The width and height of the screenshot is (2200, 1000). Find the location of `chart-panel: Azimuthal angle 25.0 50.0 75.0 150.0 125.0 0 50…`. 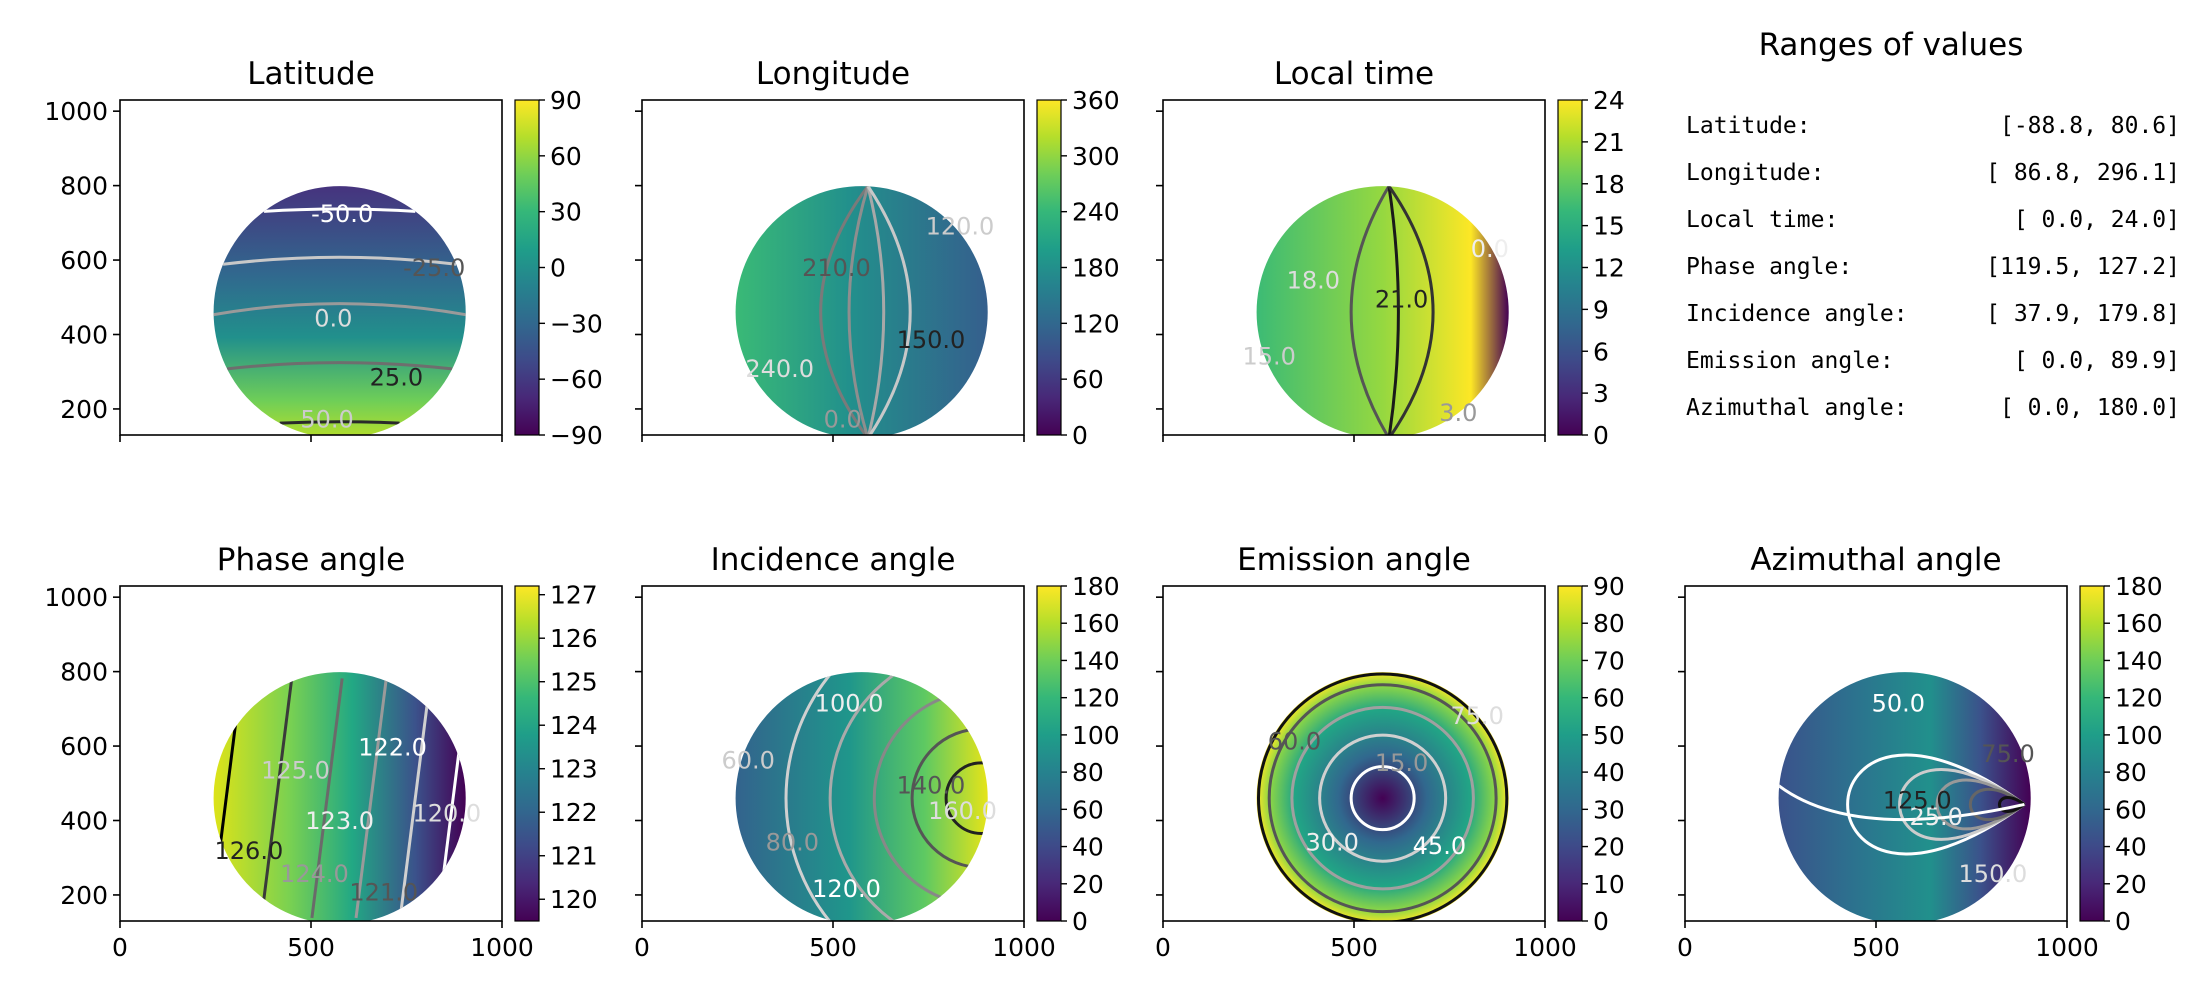

chart-panel: Azimuthal angle 25.0 50.0 75.0 150.0 125.0 0 50… is located at coordinates (1920, 752).